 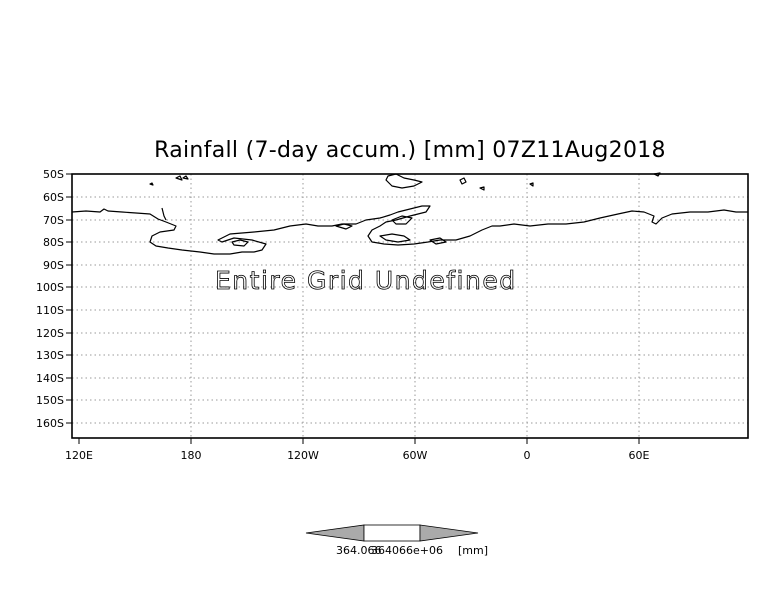 What do you see at coordinates (359, 550) in the screenshot?
I see `colorbar-label-value-1: 364.066` at bounding box center [359, 550].